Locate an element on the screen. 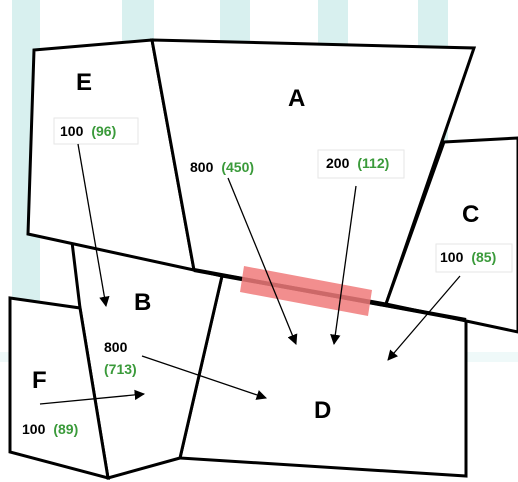 The height and width of the screenshot is (482, 518). flow-a-right-label: 200 (112) is located at coordinates (357, 163).